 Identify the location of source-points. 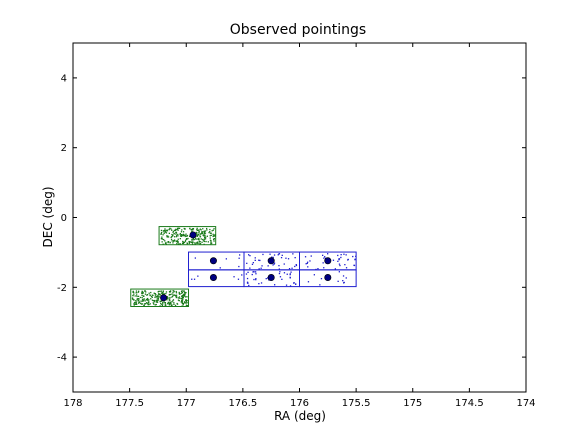
(217, 261).